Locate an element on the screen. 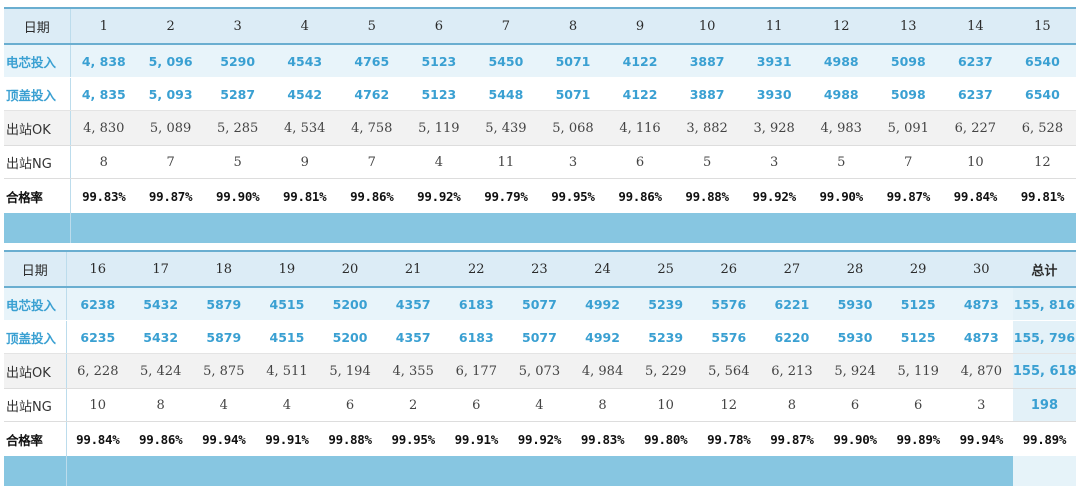 This screenshot has height=486, width=1080. lid-input-value: 6540 is located at coordinates (1042, 94).